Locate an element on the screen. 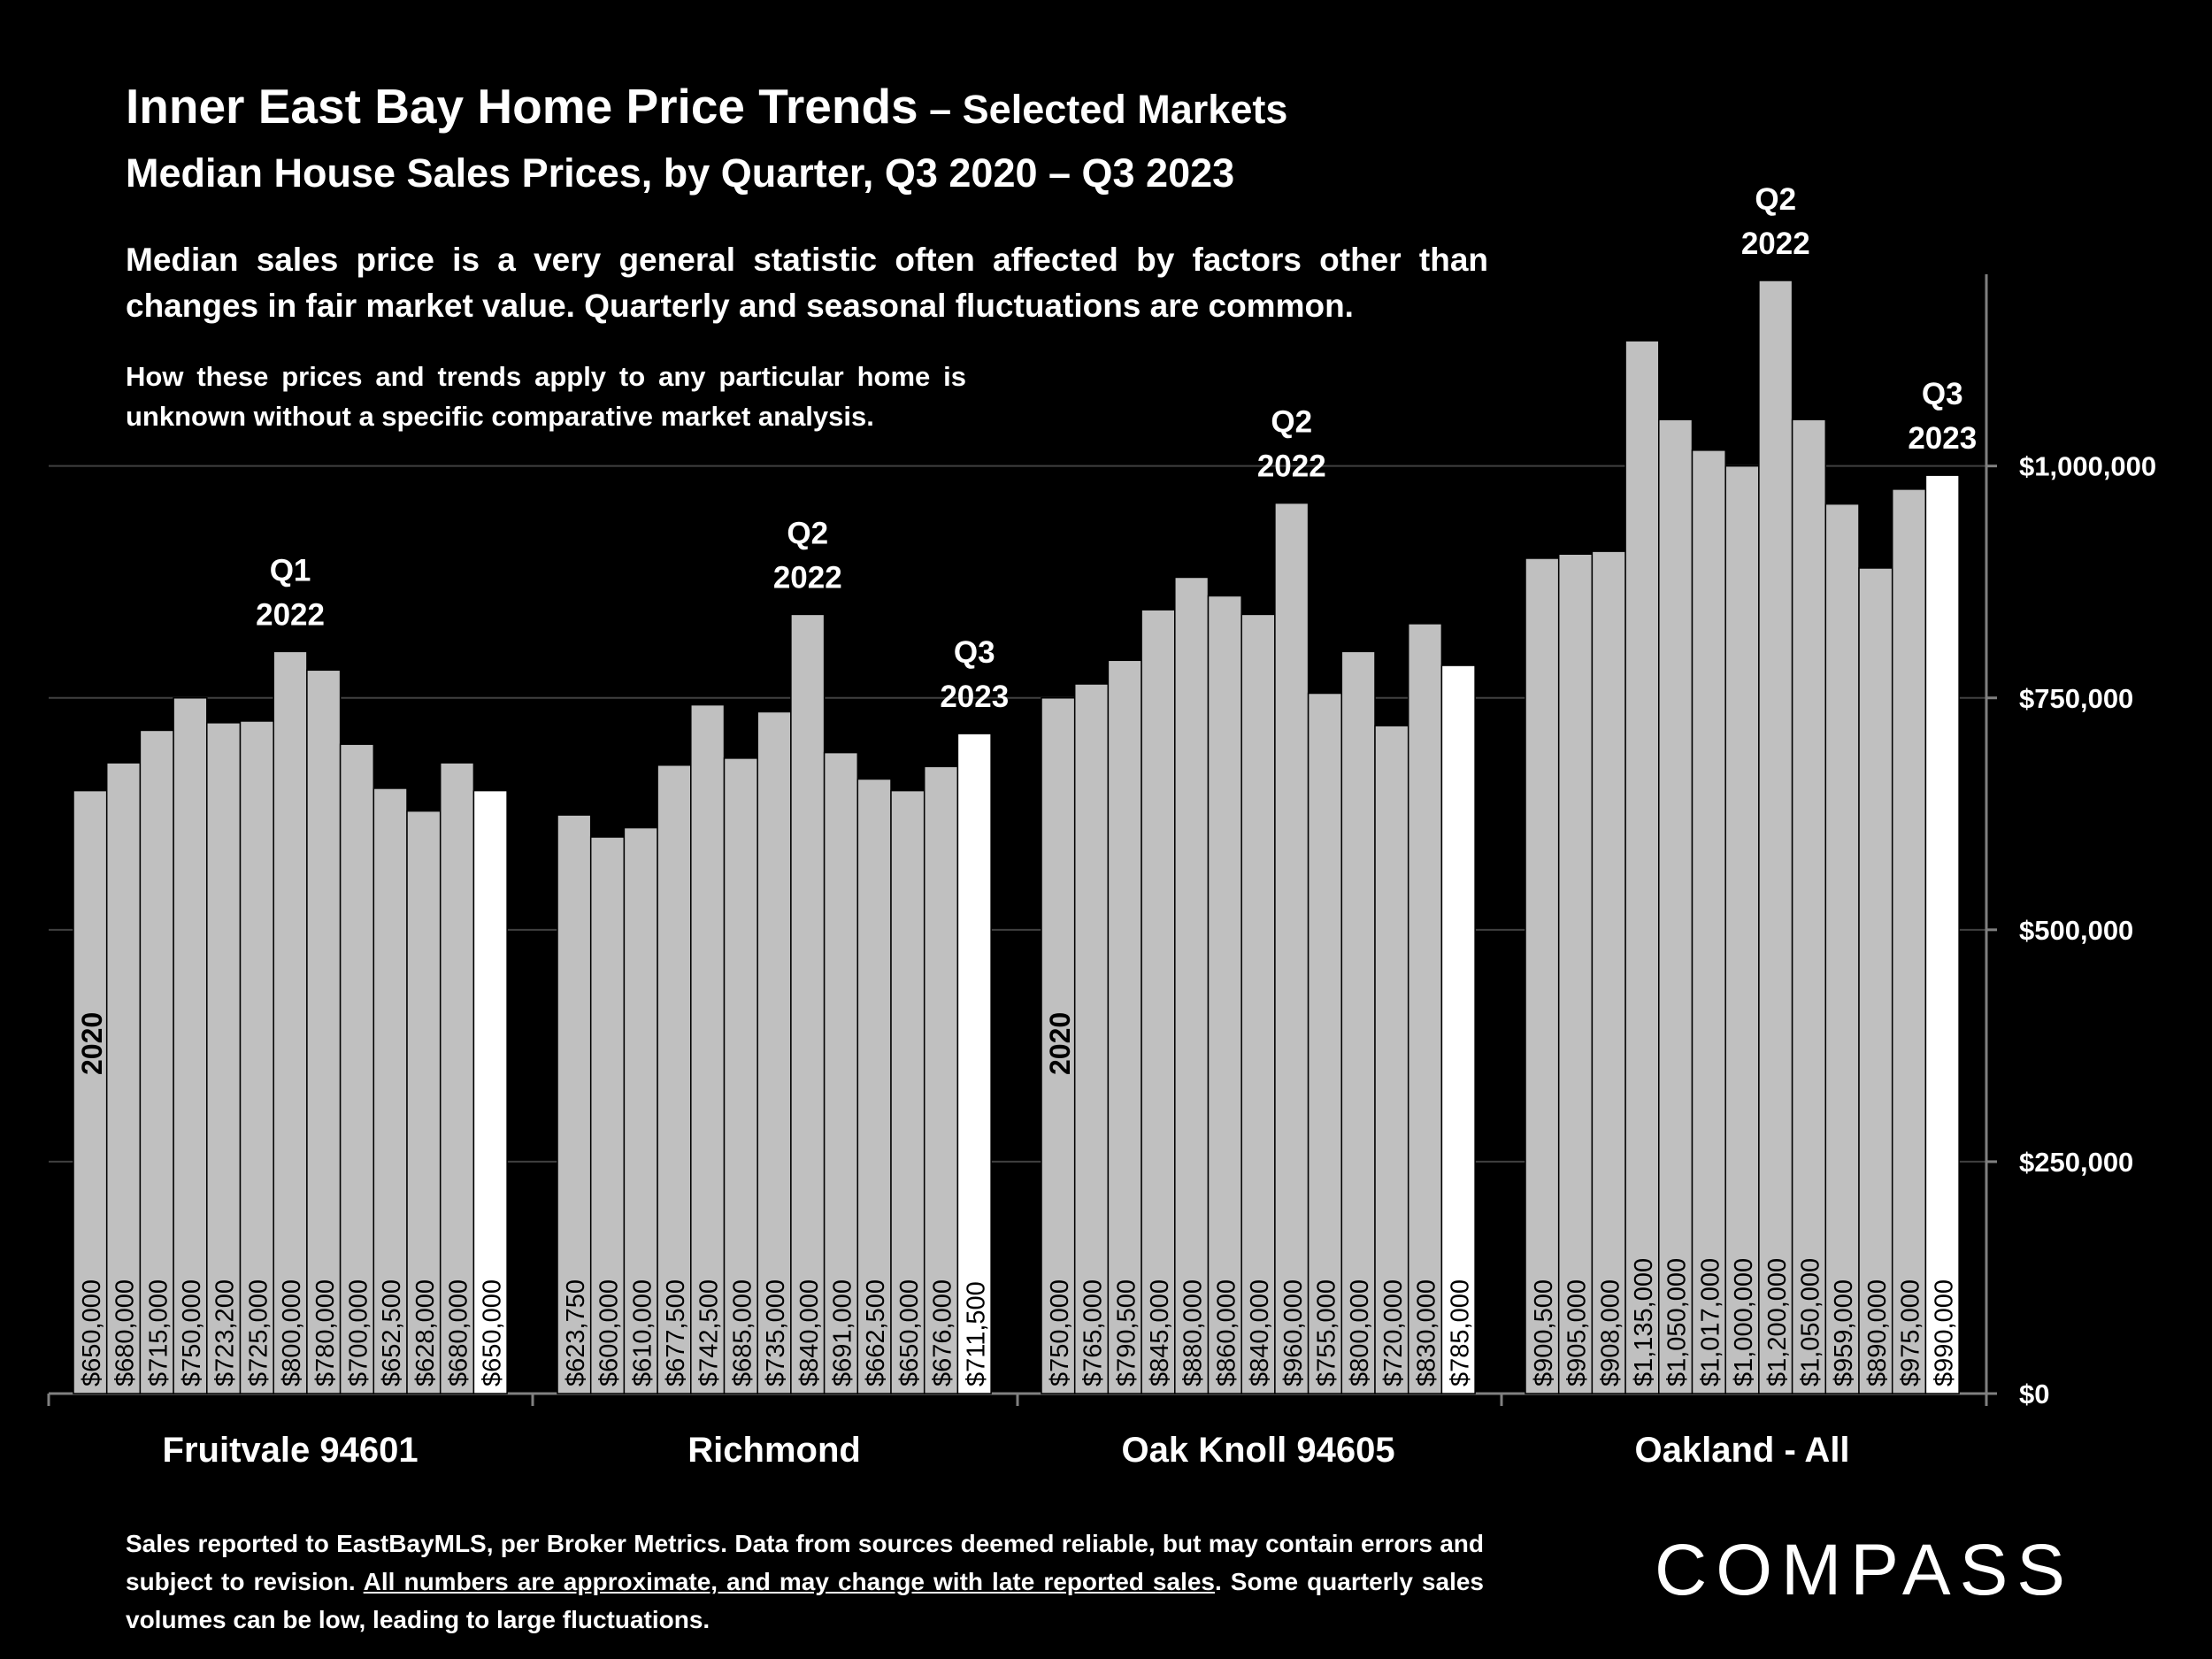 The image size is (2212, 1659). y-tick-label: $250,000 is located at coordinates (2076, 1162).